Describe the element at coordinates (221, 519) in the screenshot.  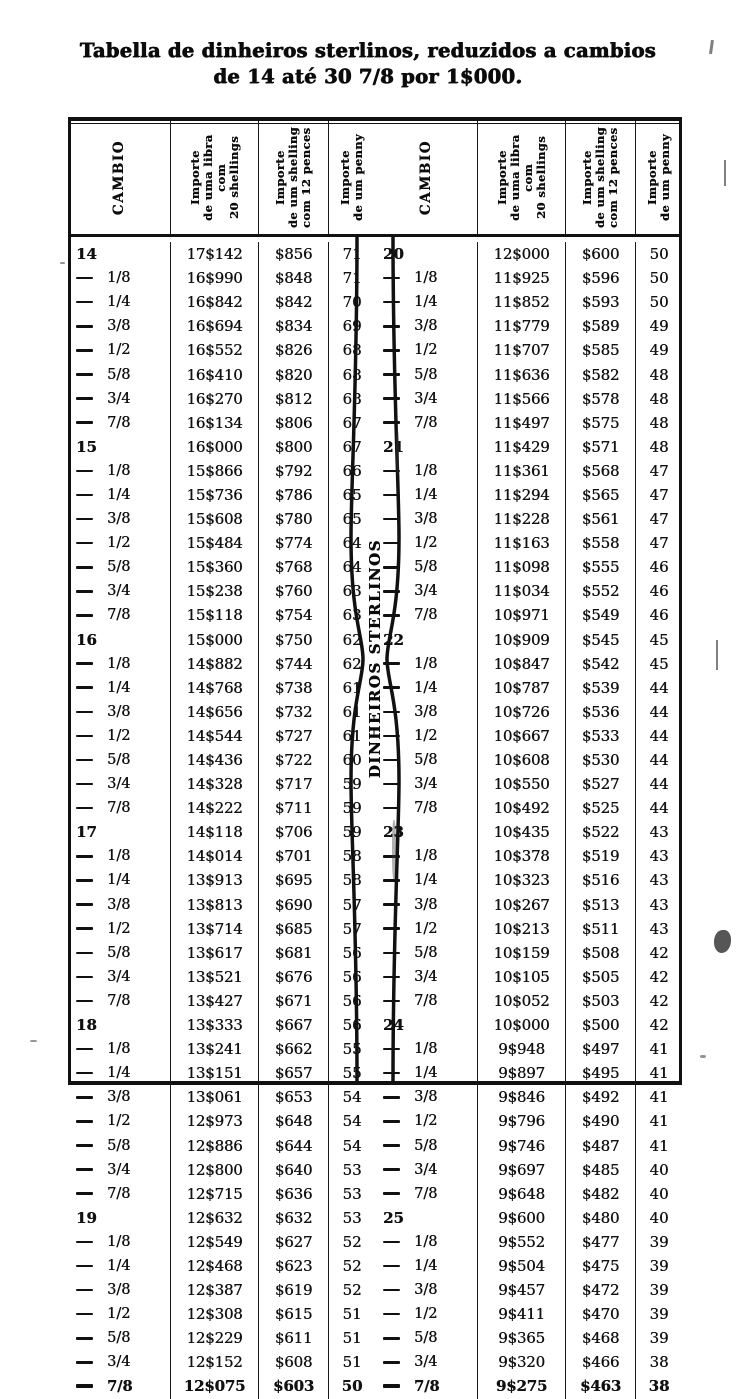
I see `table-row: 3/8 15$608 $780 65` at that location.